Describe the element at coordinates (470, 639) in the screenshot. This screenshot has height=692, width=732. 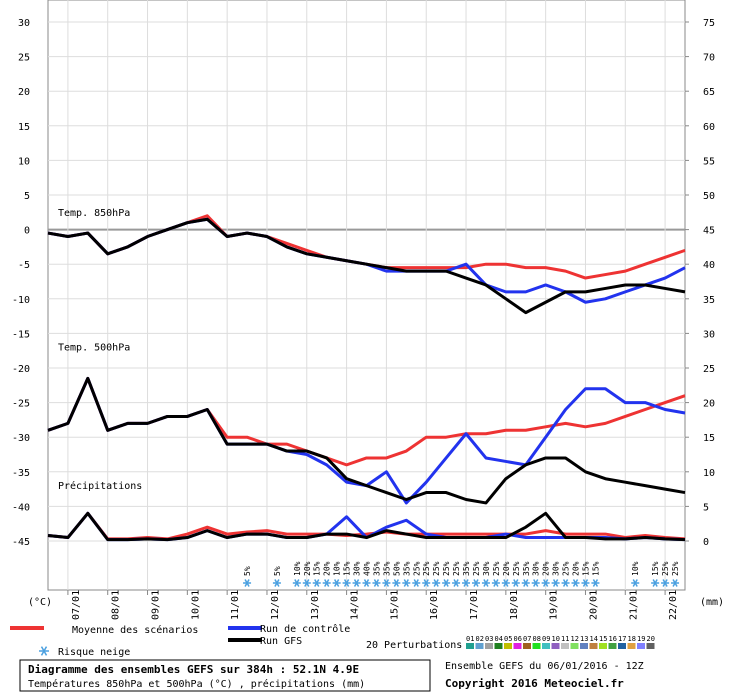
I see `perturbation-number: 01` at that location.